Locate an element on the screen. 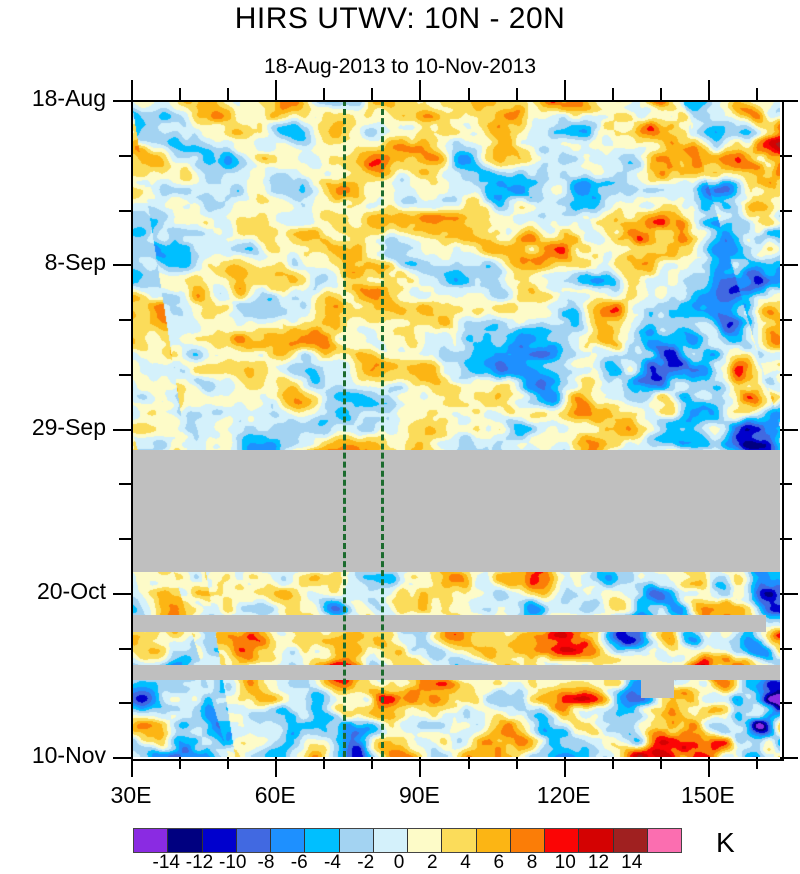 Image resolution: width=800 pixels, height=874 pixels. page-subtitle: 18-Aug-2013 to 10-Nov-2013 is located at coordinates (399, 66).